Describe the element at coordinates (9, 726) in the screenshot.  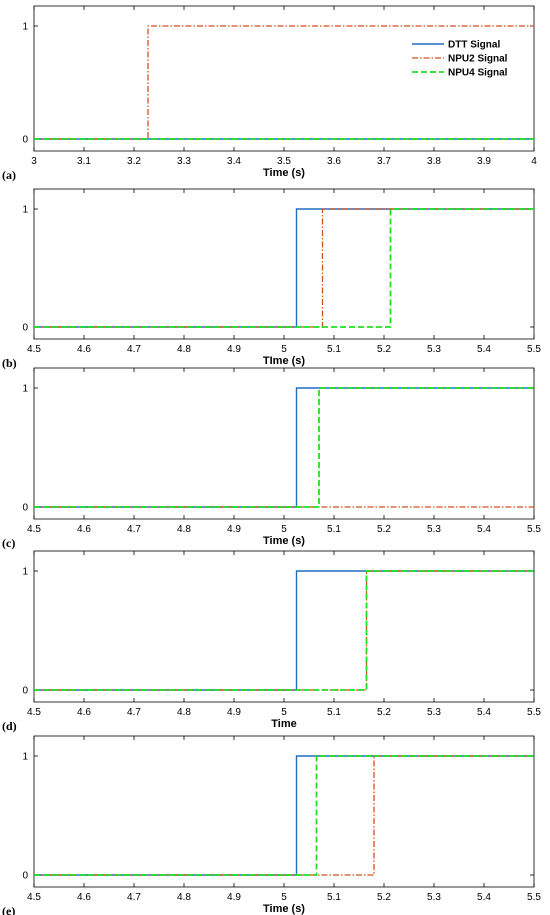
I see `panel-label: (d)` at that location.